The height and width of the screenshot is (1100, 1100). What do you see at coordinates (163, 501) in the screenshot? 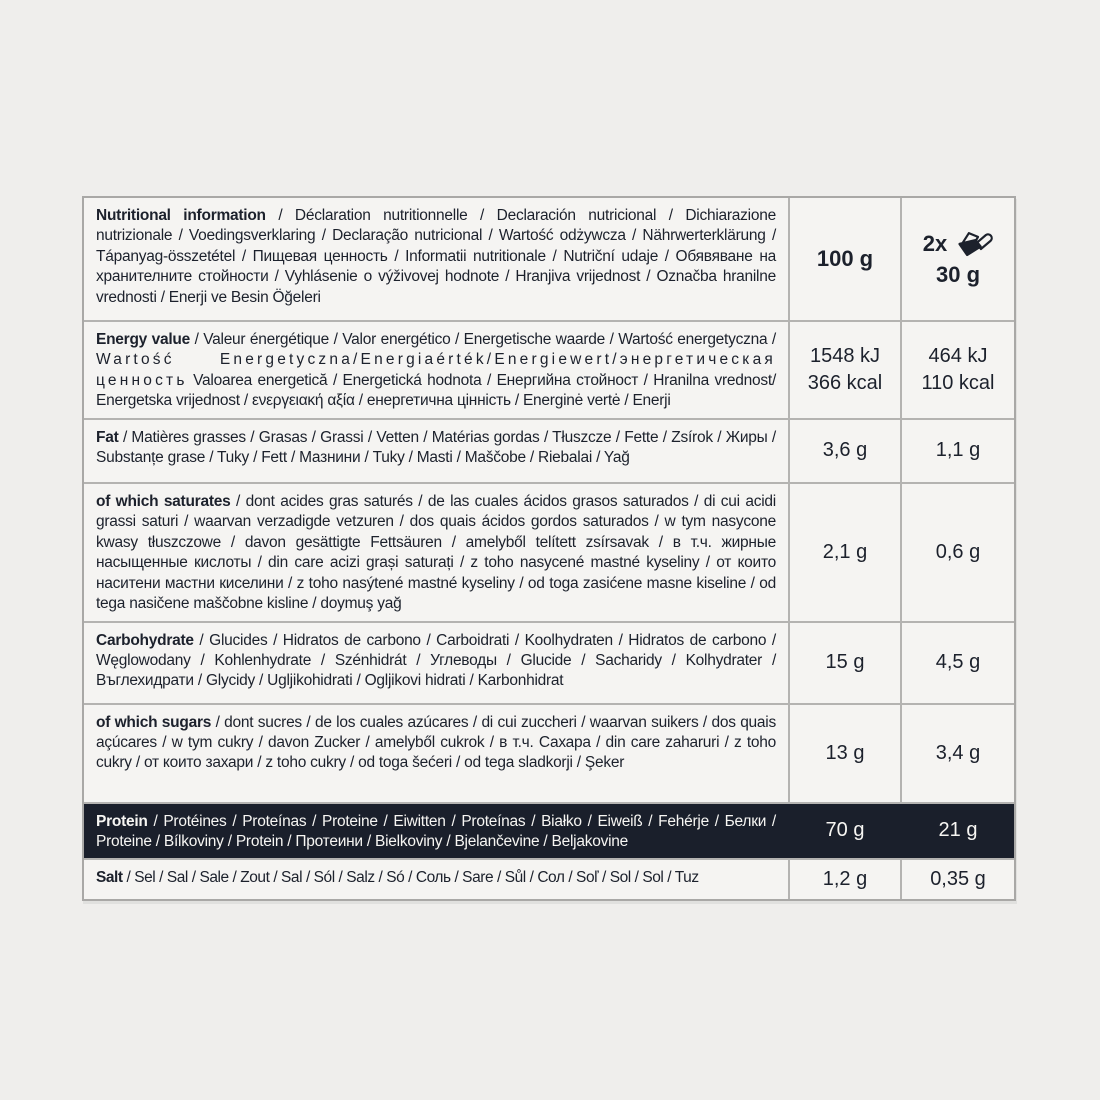
I see `saturates-term: of which saturates` at bounding box center [163, 501].